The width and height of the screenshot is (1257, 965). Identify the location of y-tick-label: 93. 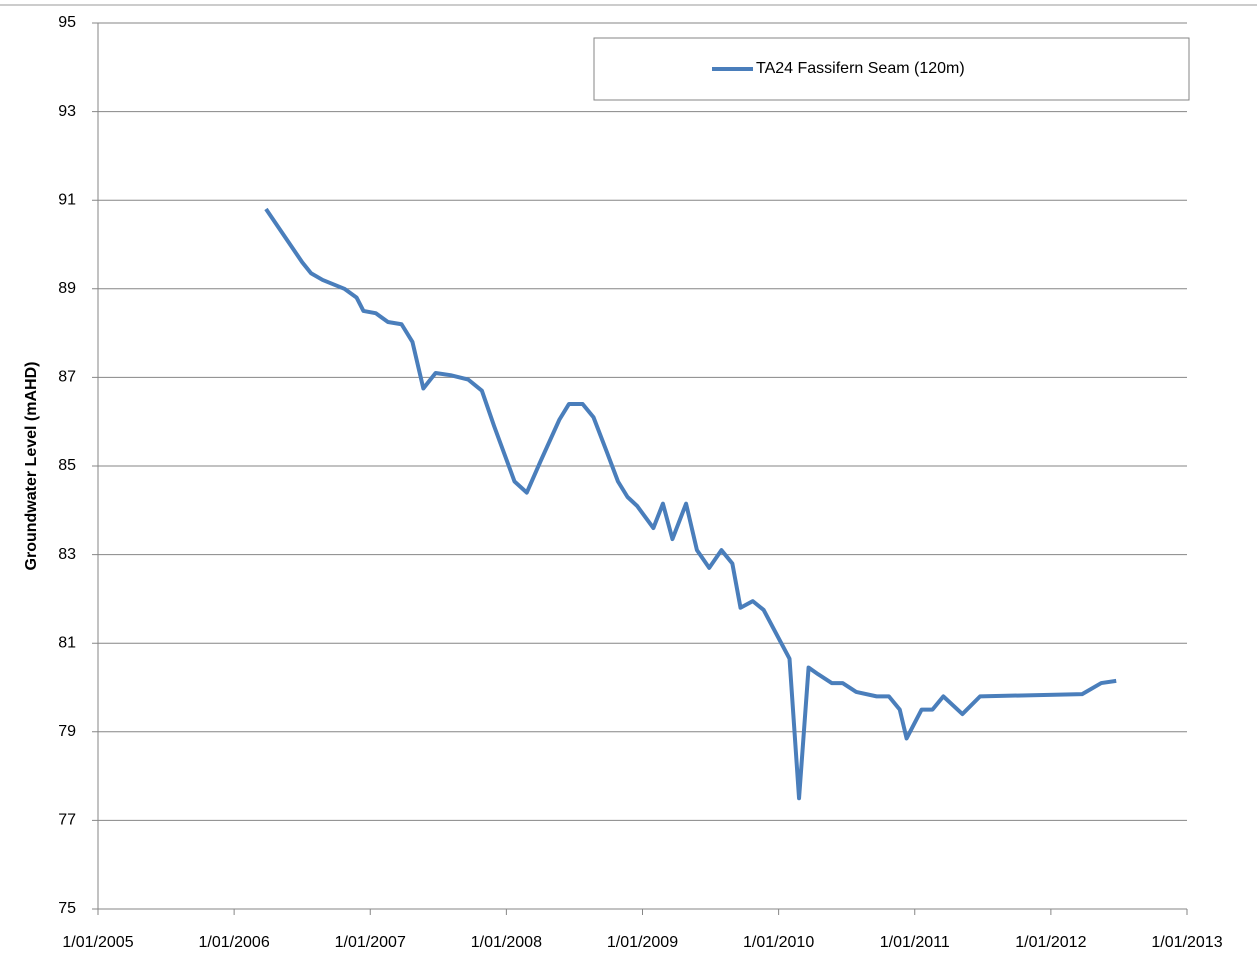
(67, 111).